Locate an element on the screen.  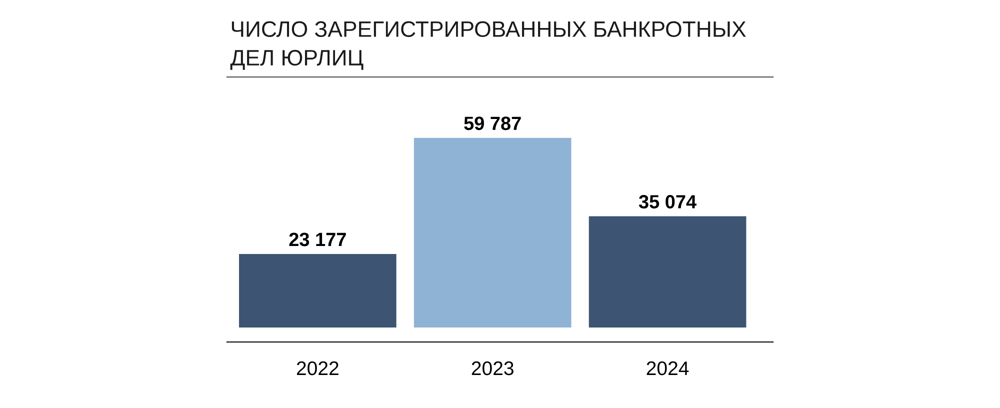
x-tick-label: 2022 is located at coordinates (317, 368).